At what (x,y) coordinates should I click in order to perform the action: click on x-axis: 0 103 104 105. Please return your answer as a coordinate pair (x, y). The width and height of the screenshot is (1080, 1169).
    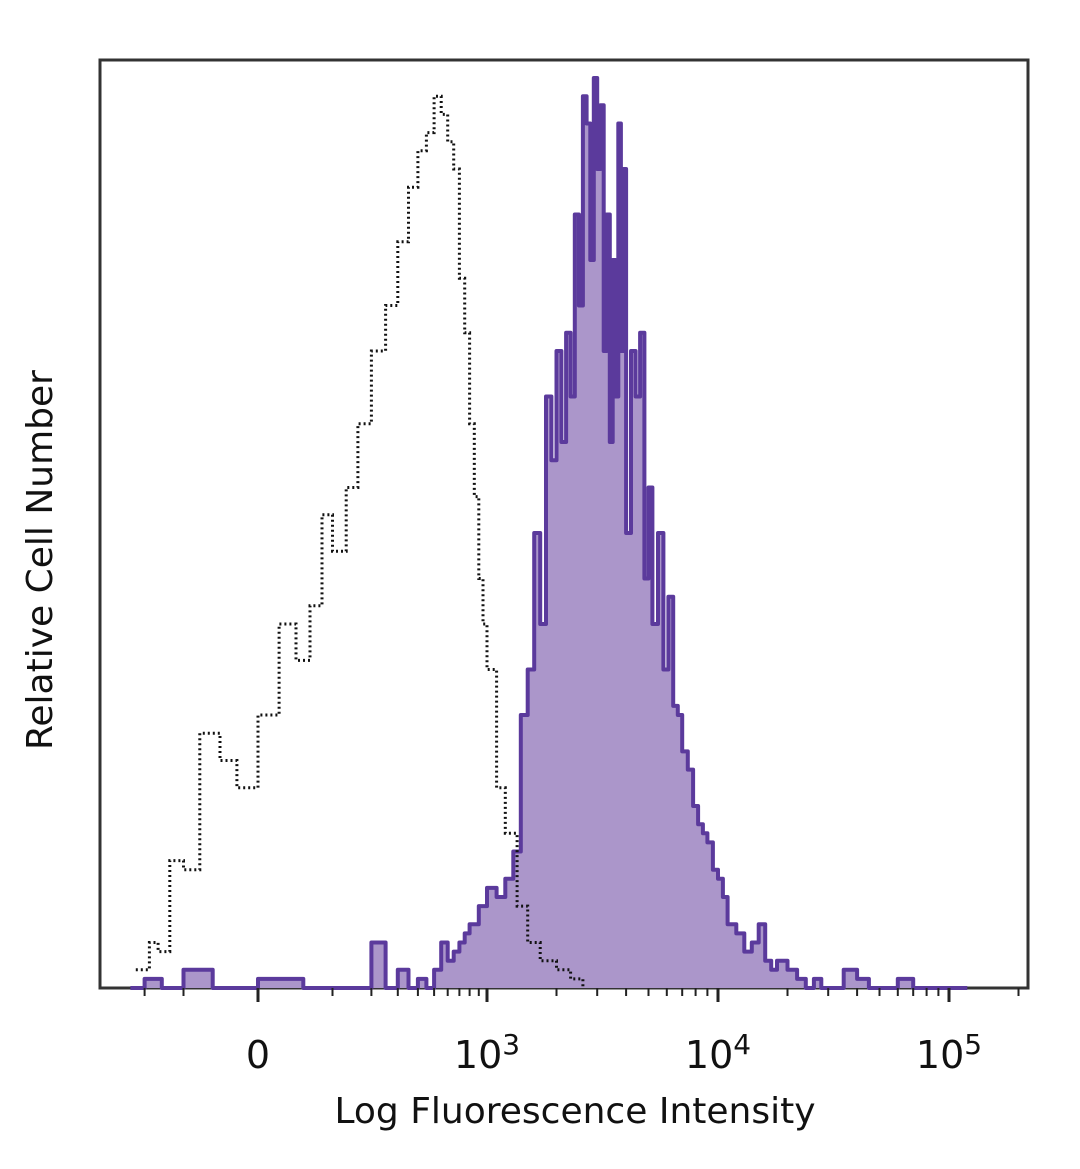
    Looking at the image, I should click on (581, 1032).